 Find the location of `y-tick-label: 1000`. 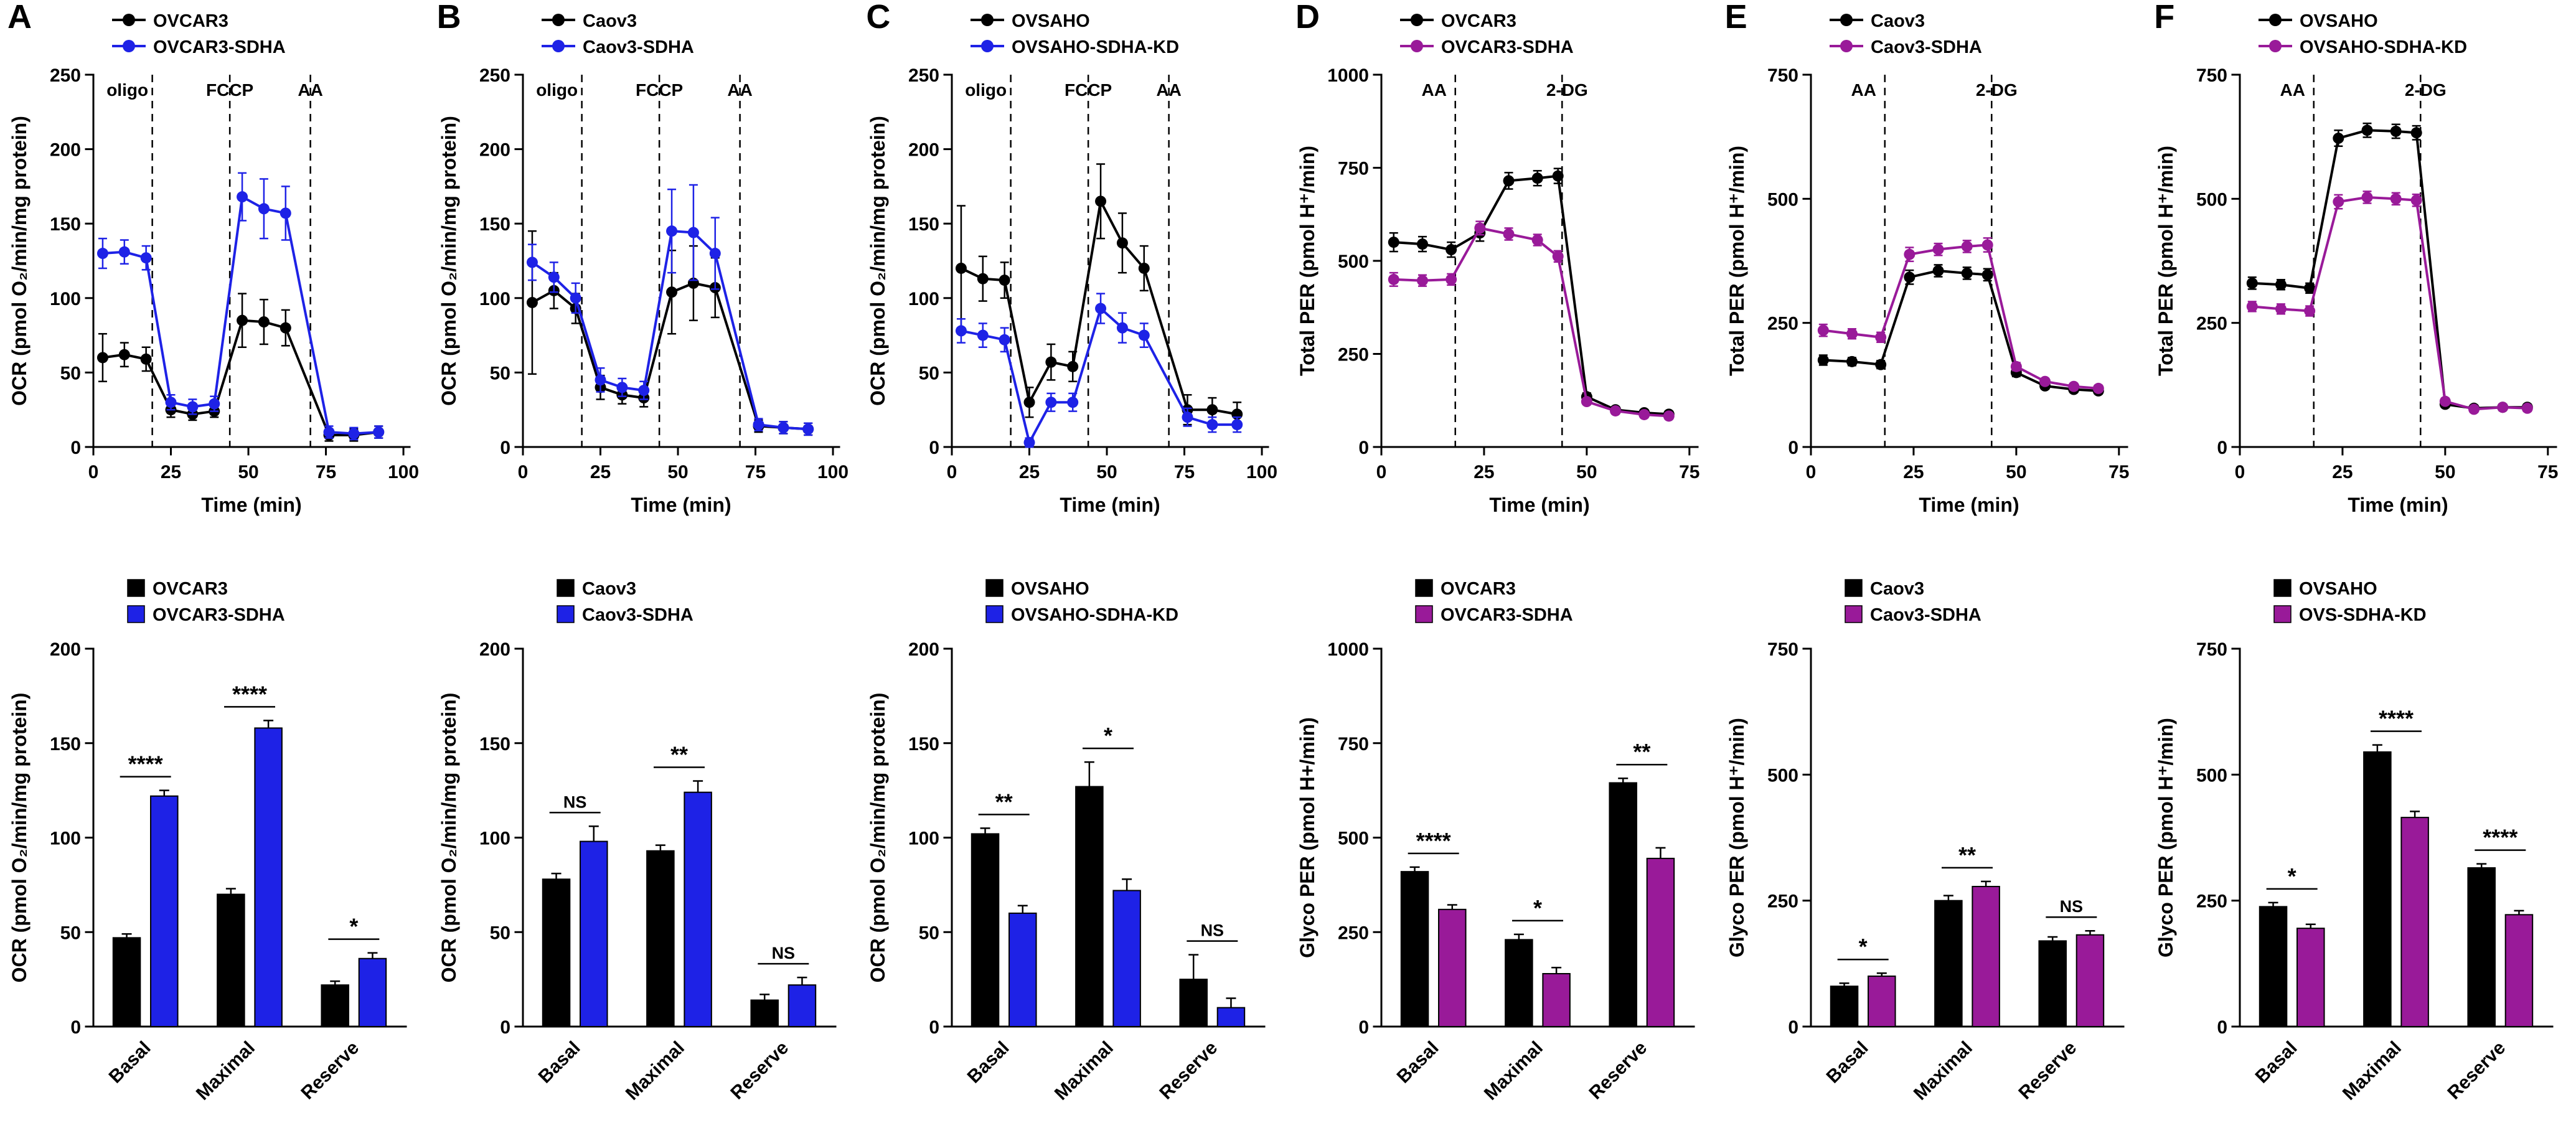

y-tick-label: 1000 is located at coordinates (1348, 650).